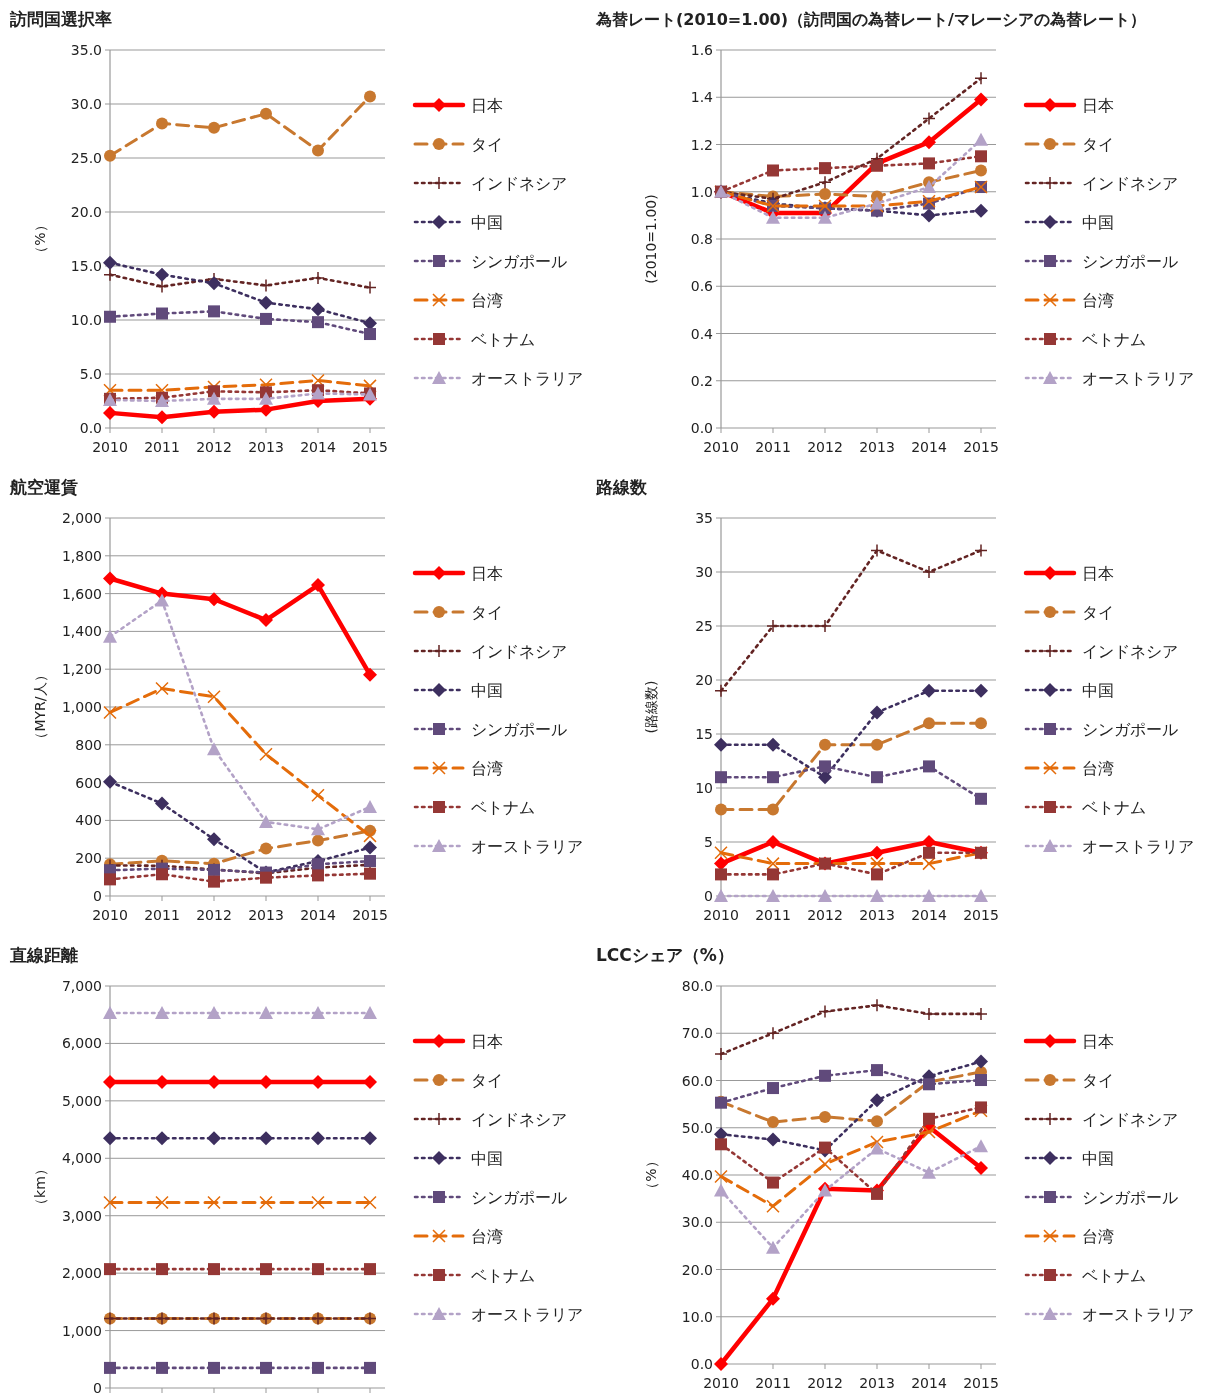  I want to click on chart-title: 為替レート(2010=1.00)（訪問国の為替レート/マレーシアの為替レート）, so click(870, 19).